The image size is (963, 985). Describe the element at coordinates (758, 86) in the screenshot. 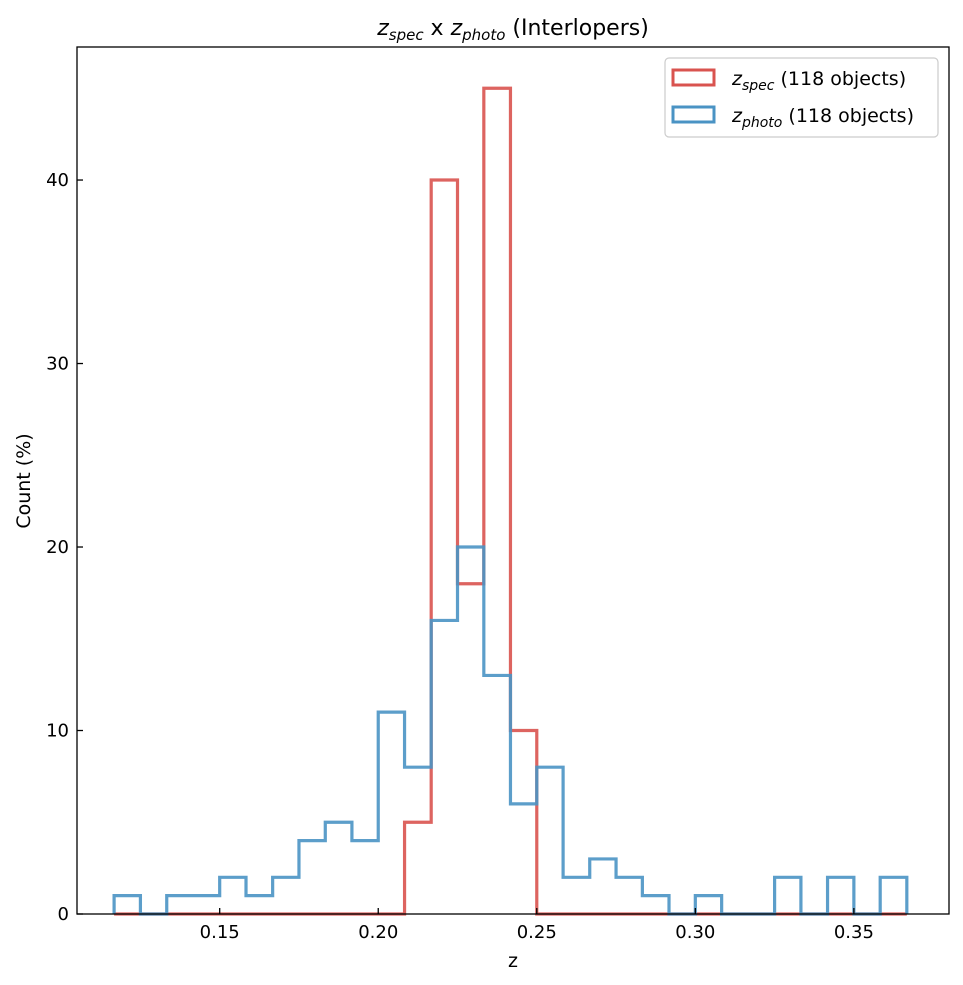

I see `legend-zspec-sub: spec` at that location.